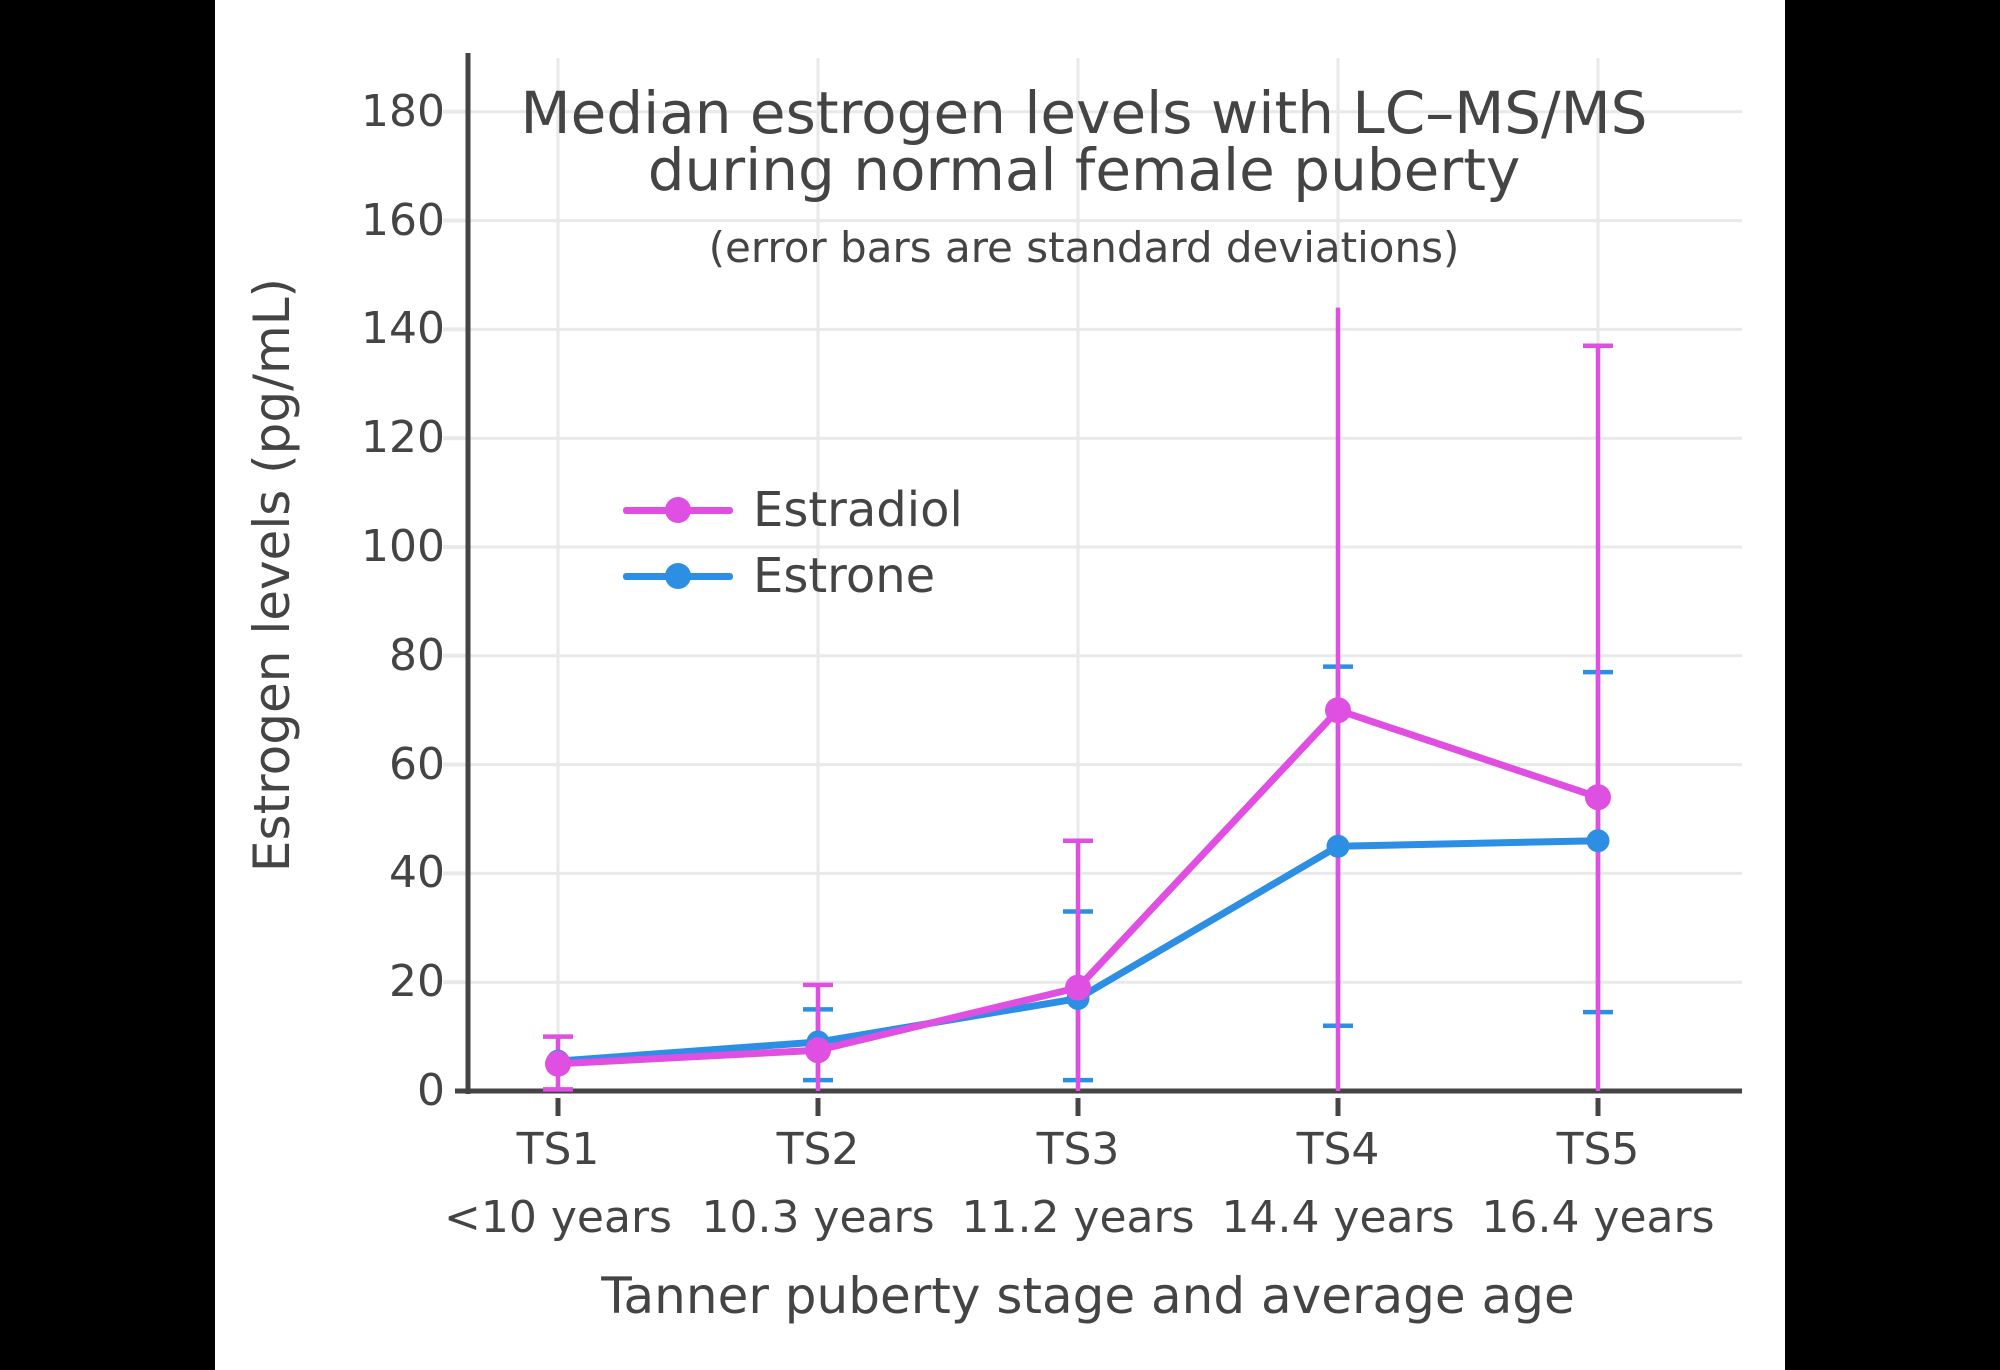  I want to click on y-tick-label-120: 120, so click(403, 438).